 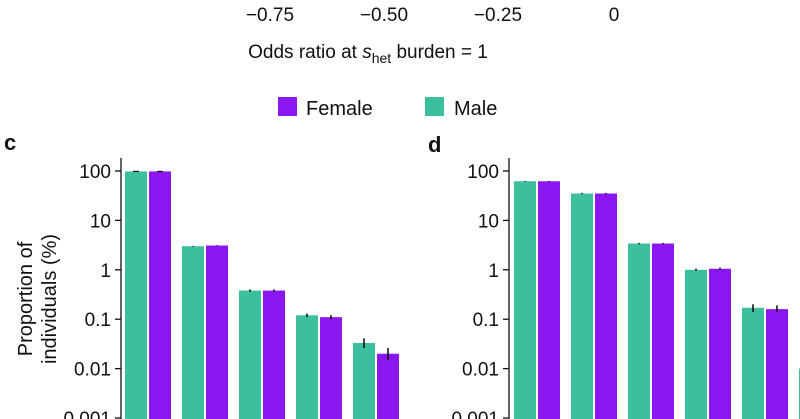 I want to click on top-axis-tick: 0, so click(x=614, y=15).